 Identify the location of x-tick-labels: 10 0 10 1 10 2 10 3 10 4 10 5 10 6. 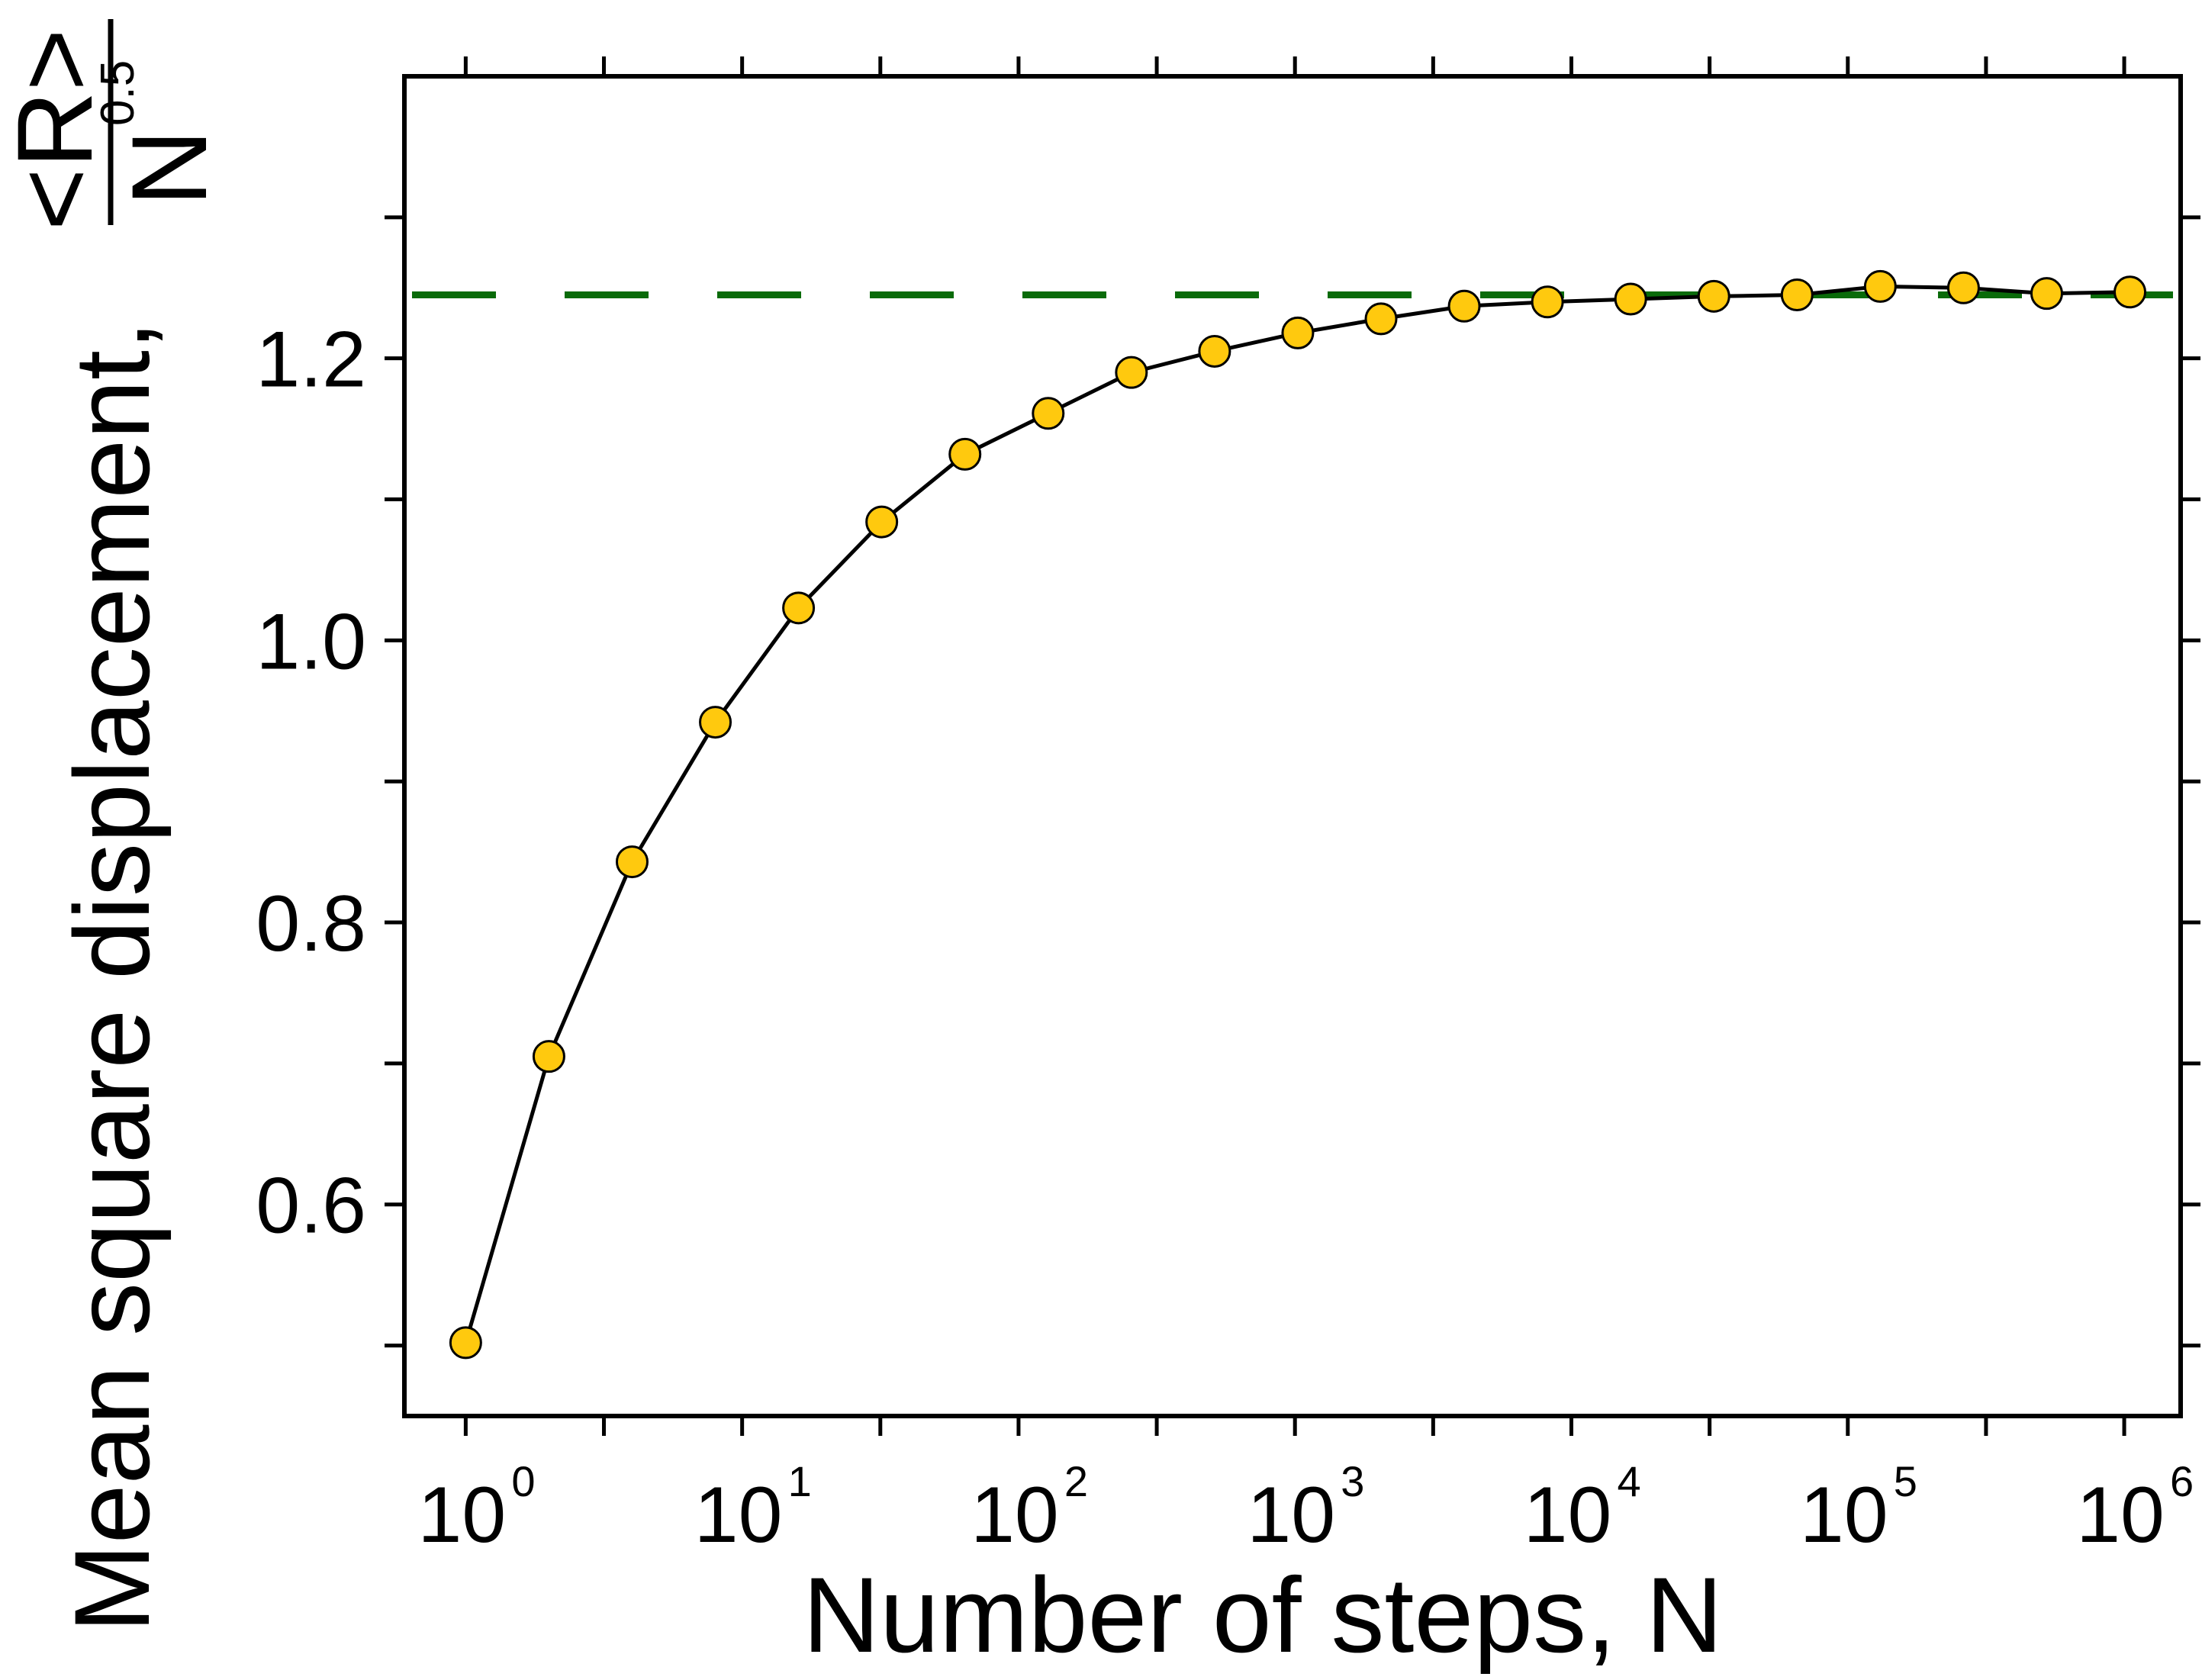
(1306, 1508).